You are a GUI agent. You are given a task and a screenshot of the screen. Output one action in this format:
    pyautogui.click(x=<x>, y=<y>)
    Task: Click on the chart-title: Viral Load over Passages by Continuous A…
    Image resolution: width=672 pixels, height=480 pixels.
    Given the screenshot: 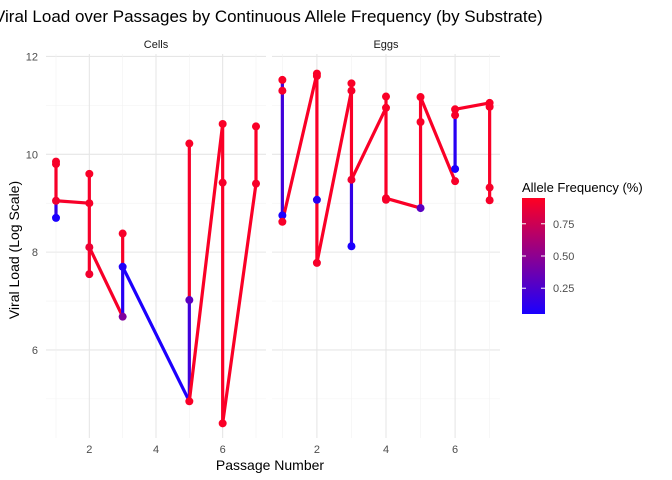 What is the action you would take?
    pyautogui.click(x=271, y=16)
    